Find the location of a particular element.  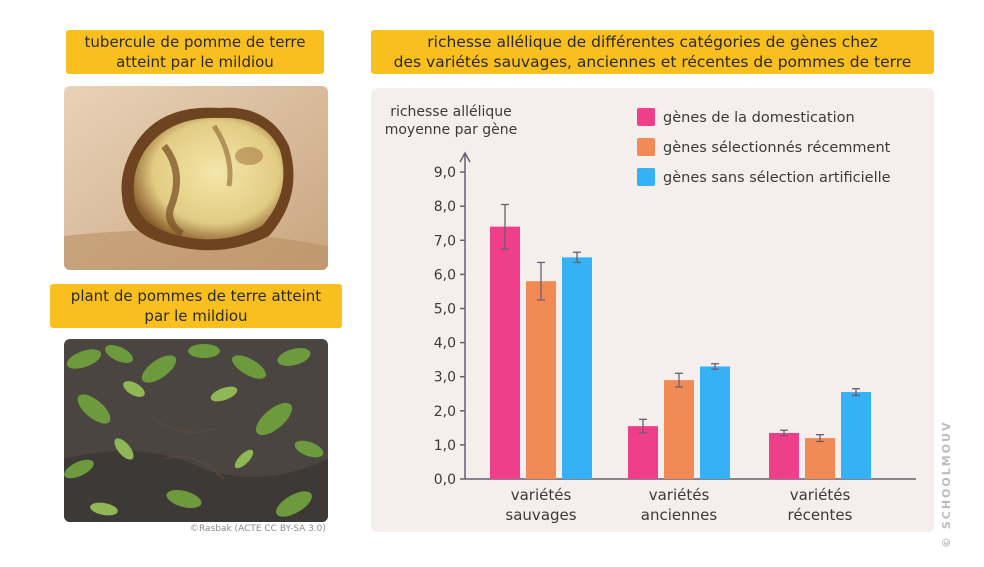

x-category-label: sauvages is located at coordinates (540, 515).